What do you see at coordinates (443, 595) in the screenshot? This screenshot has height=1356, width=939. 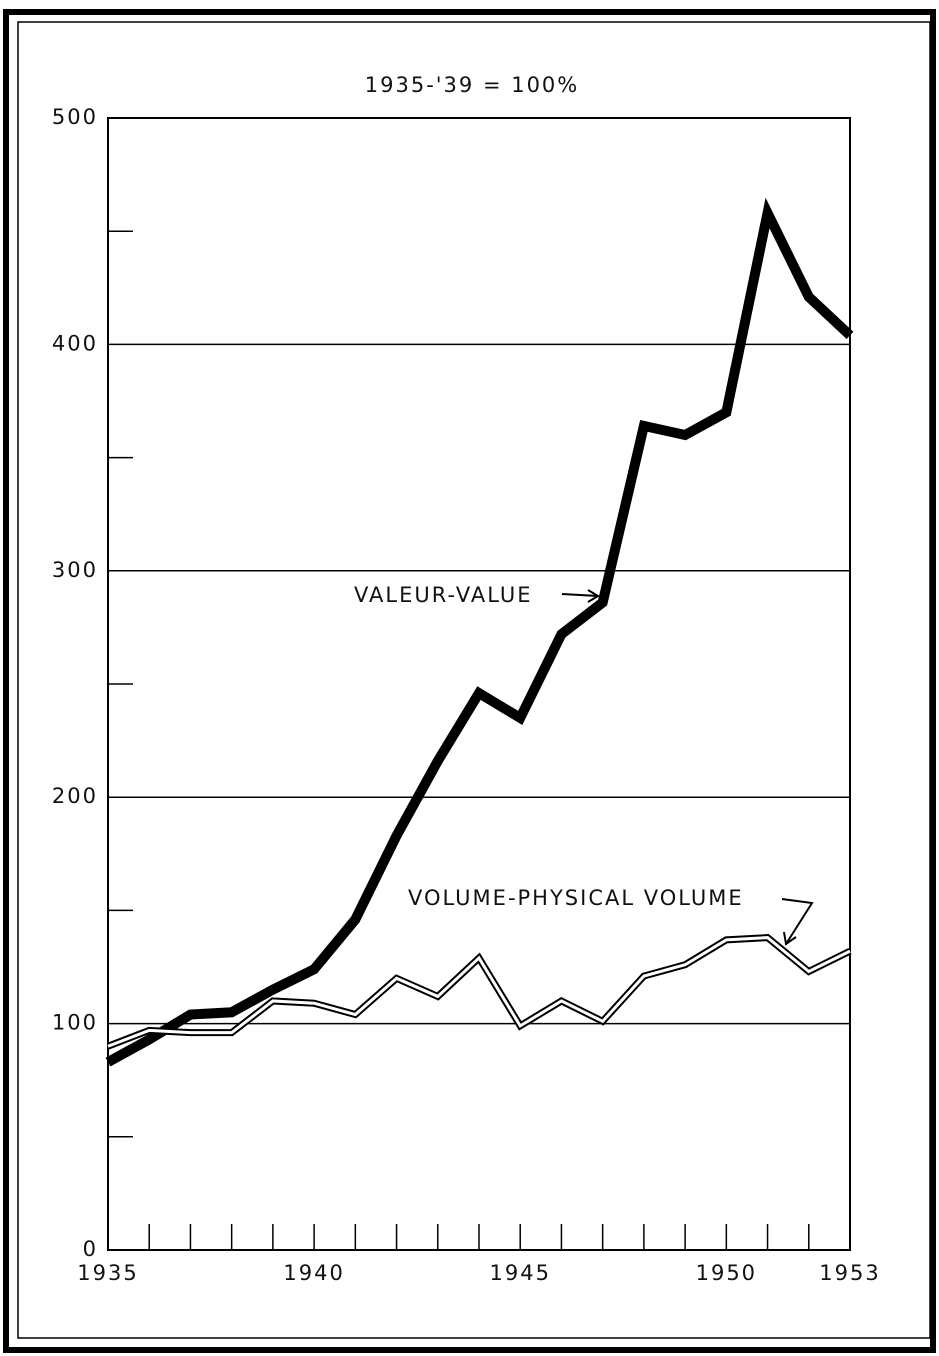 I see `series-label: VALEUR-VALUE` at bounding box center [443, 595].